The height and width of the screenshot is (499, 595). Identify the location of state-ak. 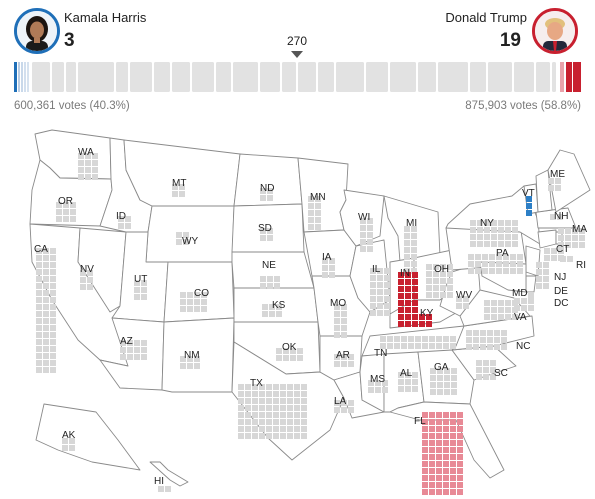
(88, 437).